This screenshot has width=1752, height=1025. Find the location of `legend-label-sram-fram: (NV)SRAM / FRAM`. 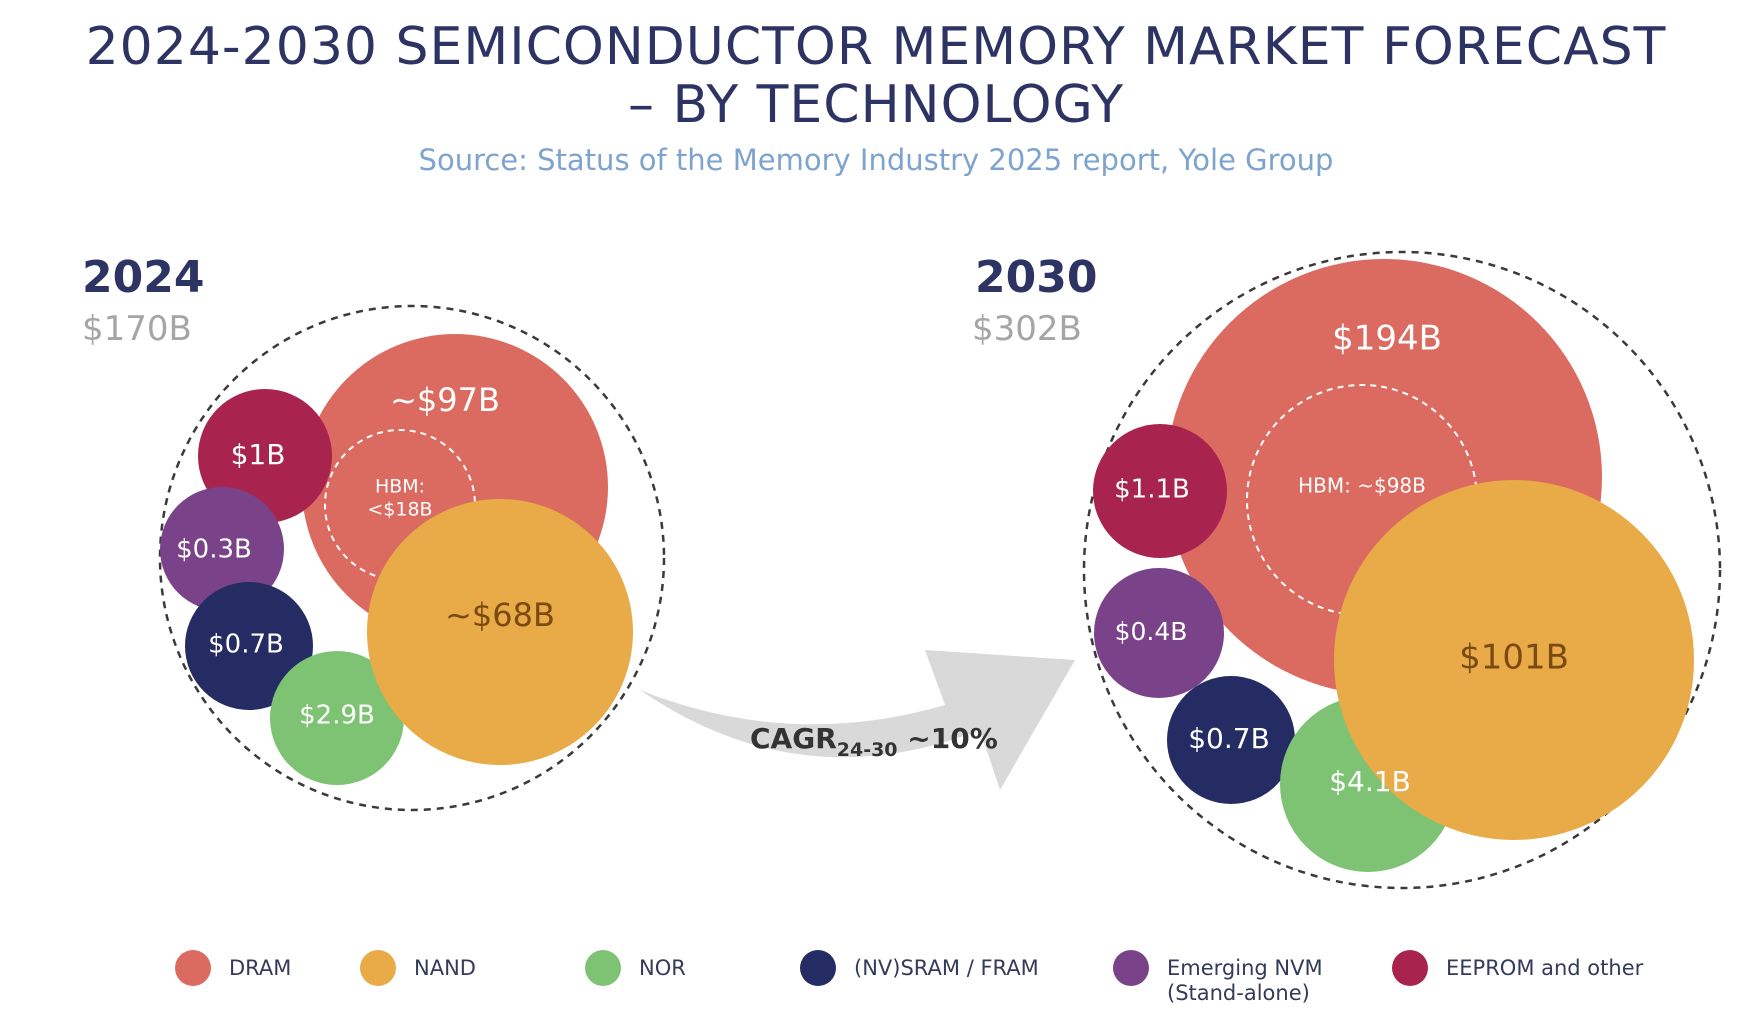

legend-label-sram-fram: (NV)SRAM / FRAM is located at coordinates (946, 968).